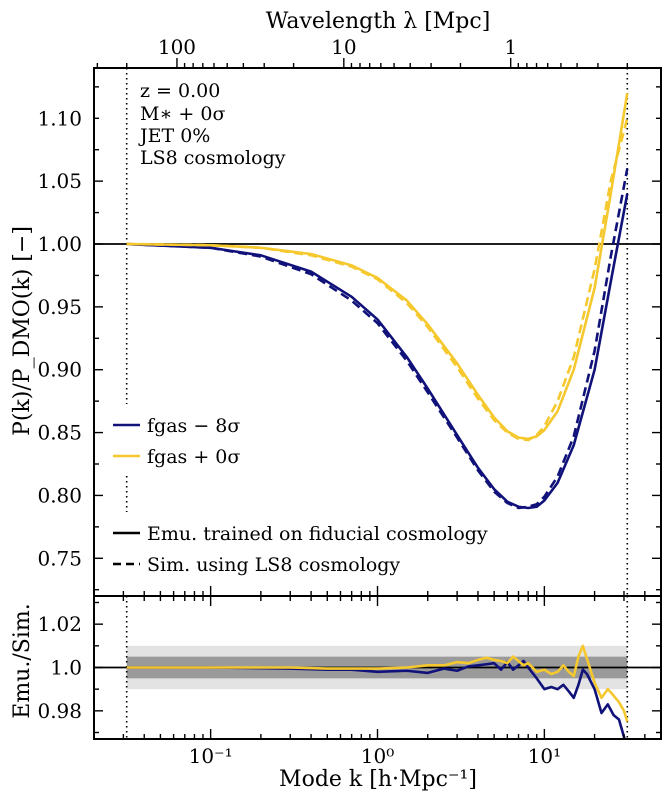 Image resolution: width=666 pixels, height=800 pixels. What do you see at coordinates (317, 534) in the screenshot?
I see `legend-label-emulator: Emu. trained on fiducial cosmology` at bounding box center [317, 534].